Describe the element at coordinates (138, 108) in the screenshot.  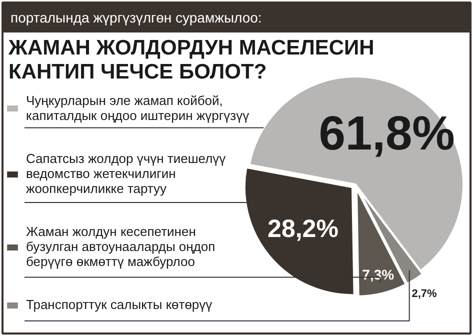
I see `legend-label: Чуңкурларын эле жамап койбой, капиталдык оңдоо иштерин жүргүзүү` at that location.